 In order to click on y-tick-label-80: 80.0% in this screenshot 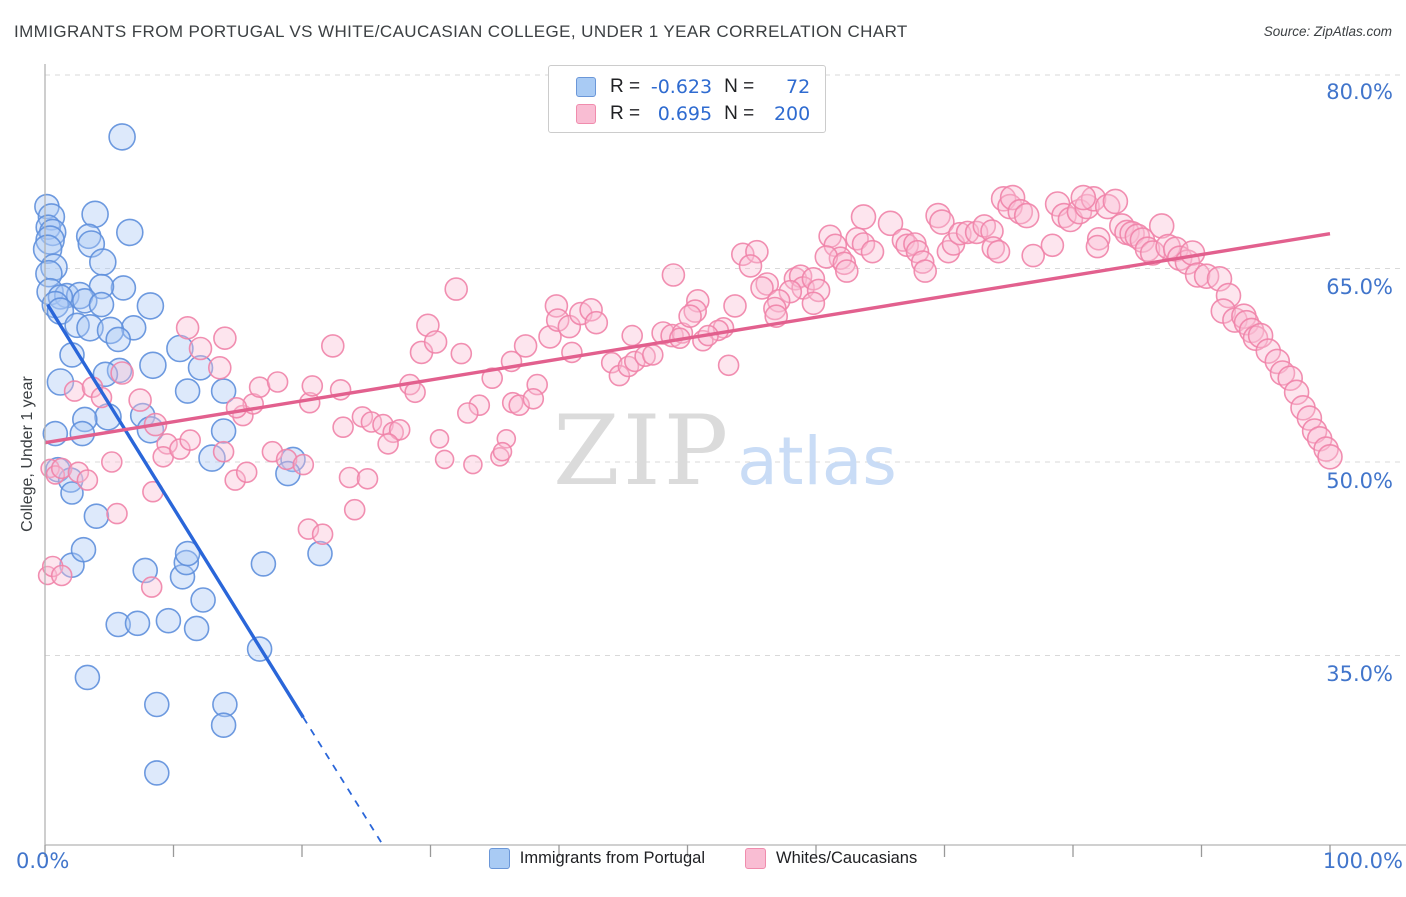, I will do `click(1359, 92)`.